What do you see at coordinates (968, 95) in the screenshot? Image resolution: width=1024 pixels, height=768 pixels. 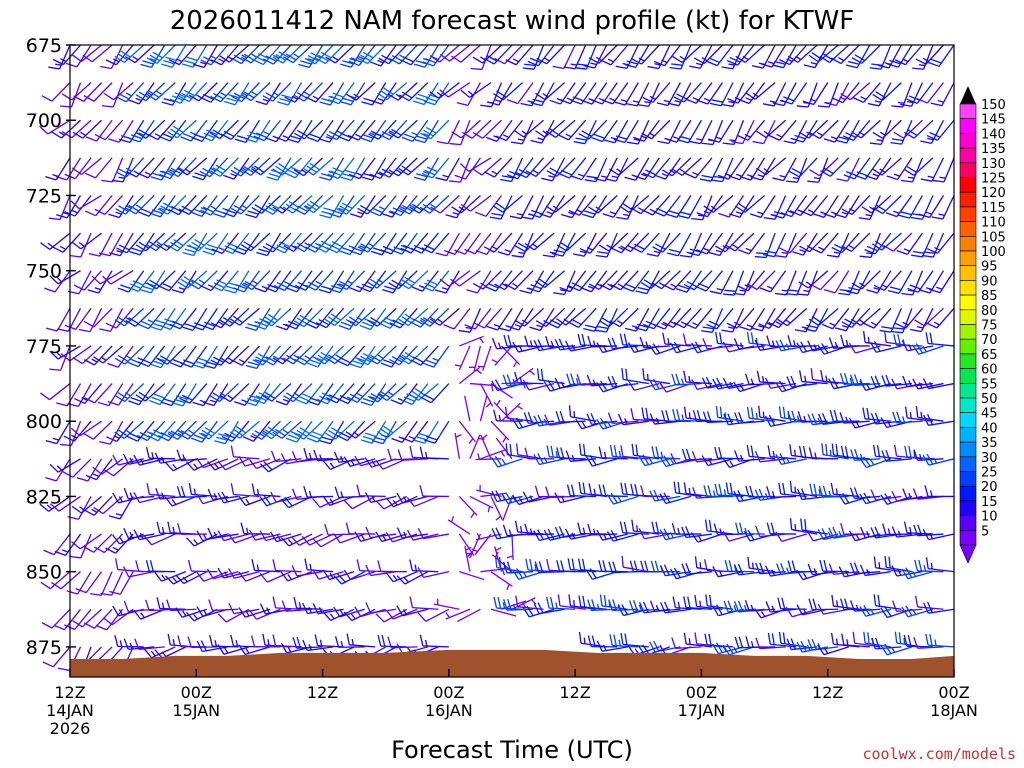 I see `colorbar-max-arrow` at bounding box center [968, 95].